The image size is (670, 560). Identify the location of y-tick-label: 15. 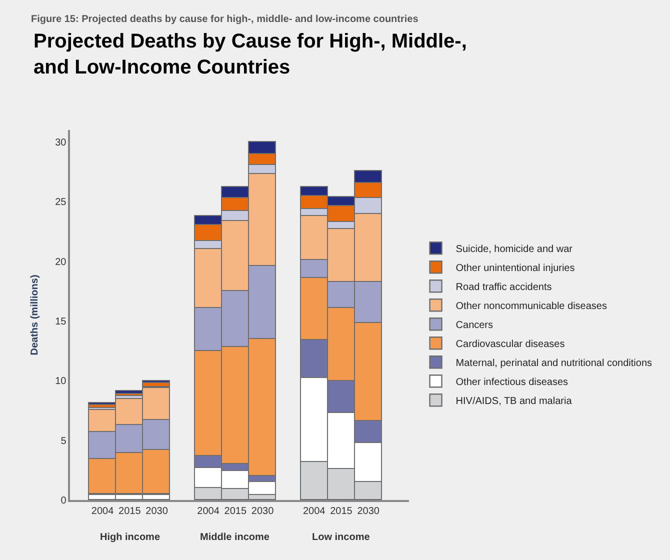
(61, 322).